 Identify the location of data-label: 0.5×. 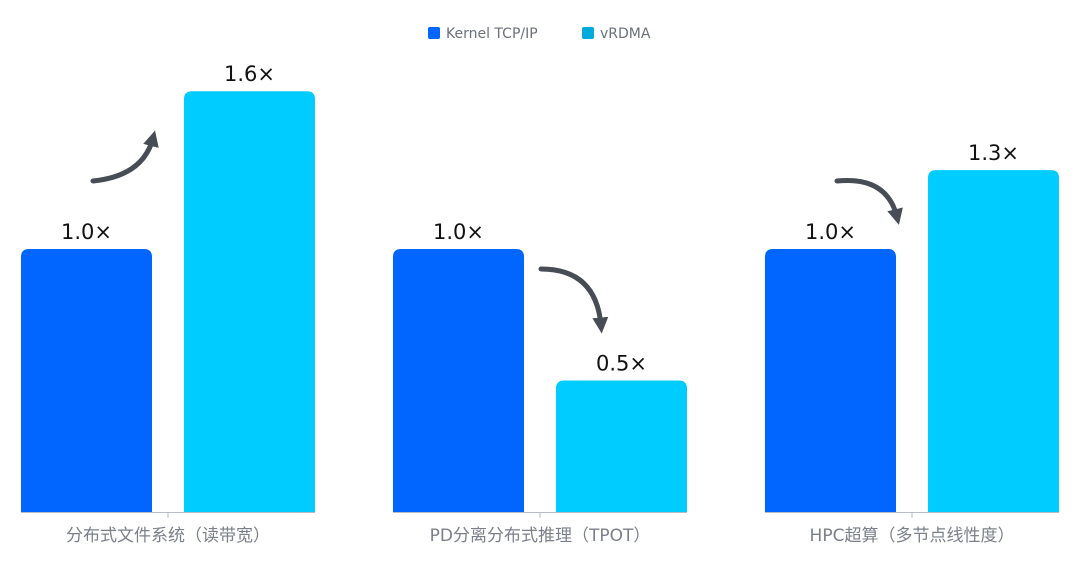
(621, 364).